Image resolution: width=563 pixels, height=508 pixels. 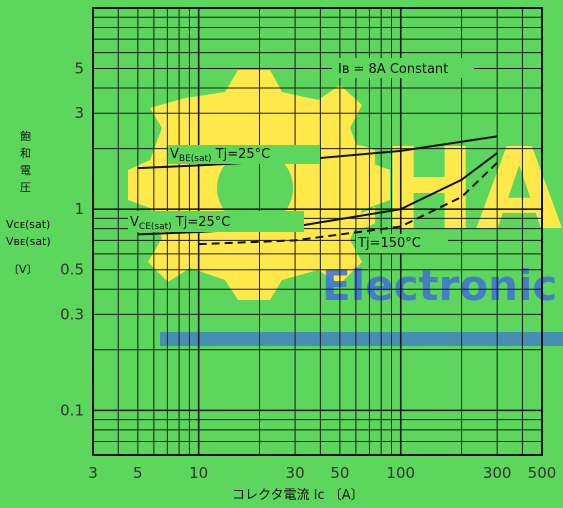 What do you see at coordinates (339, 473) in the screenshot?
I see `x-tick-label: 50` at bounding box center [339, 473].